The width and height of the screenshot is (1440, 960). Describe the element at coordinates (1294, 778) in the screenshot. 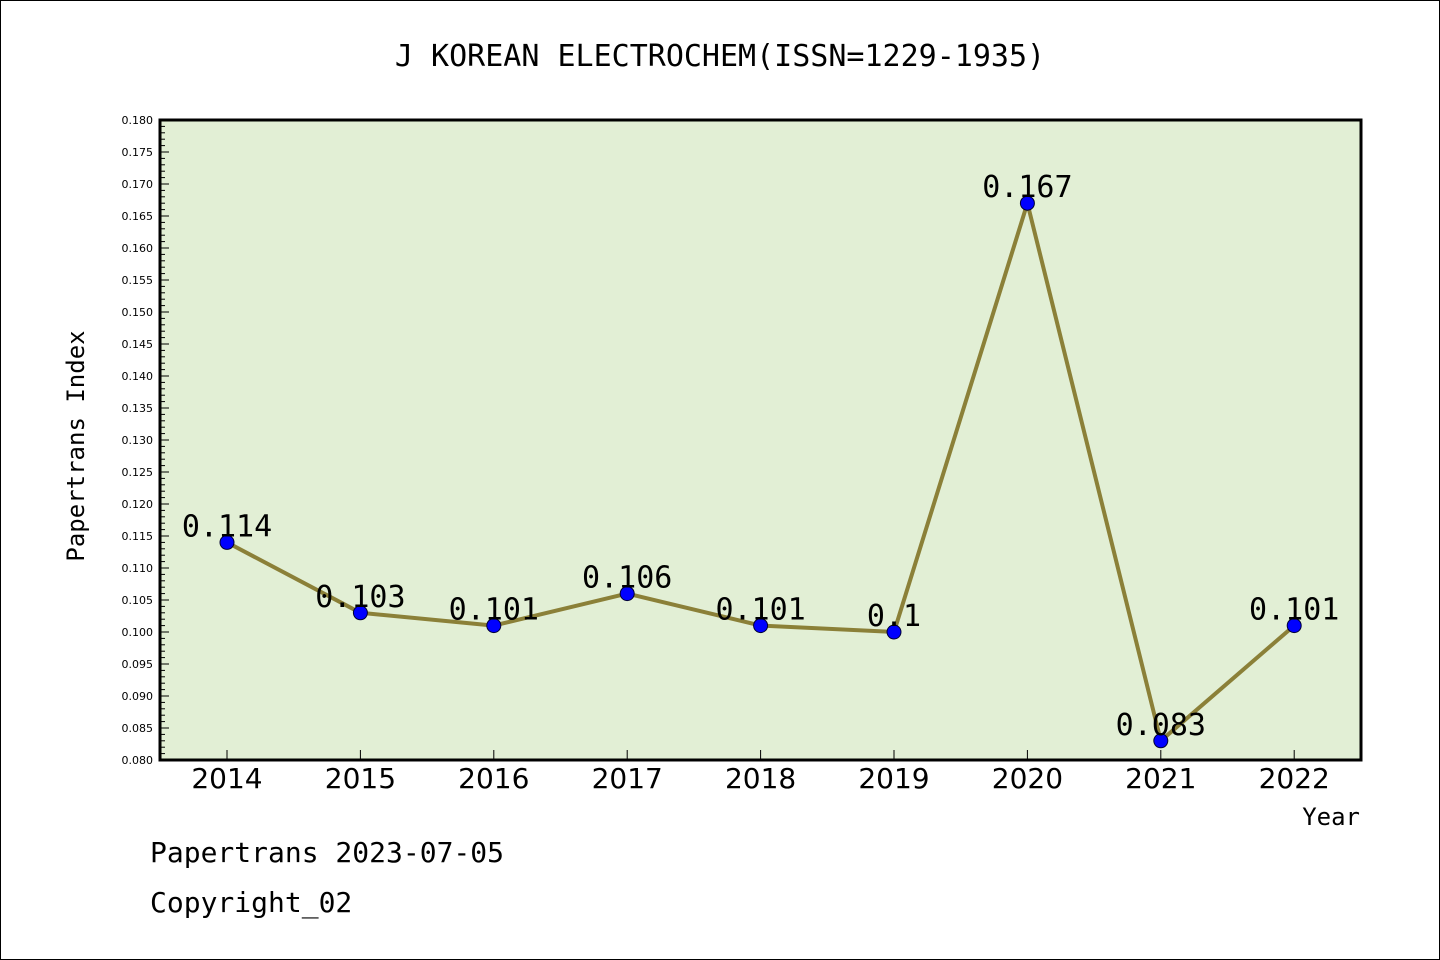

I see `x-tick-label: 2022` at that location.